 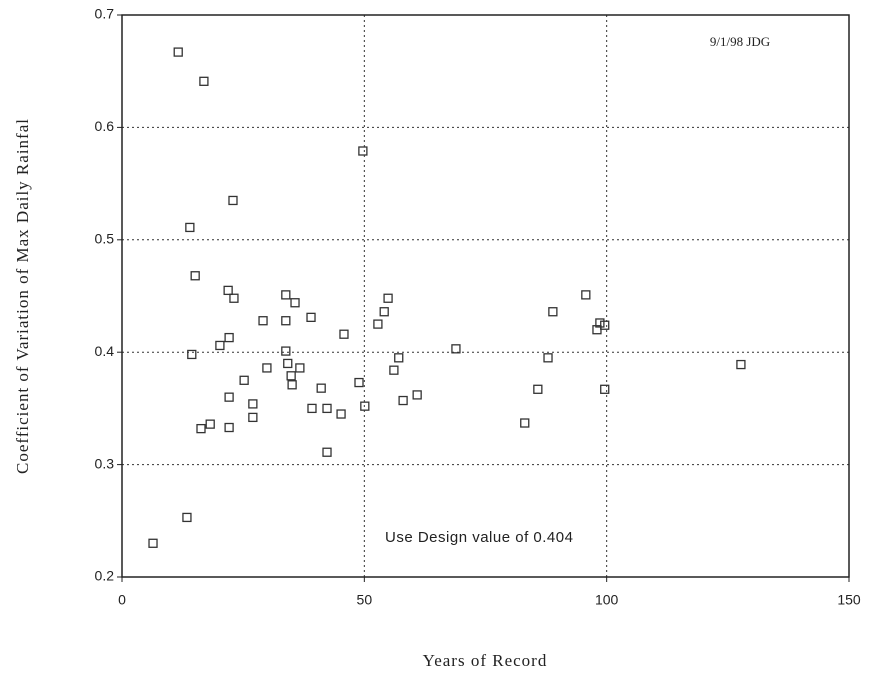 I want to click on y-tick-label: 0.4, so click(x=105, y=351).